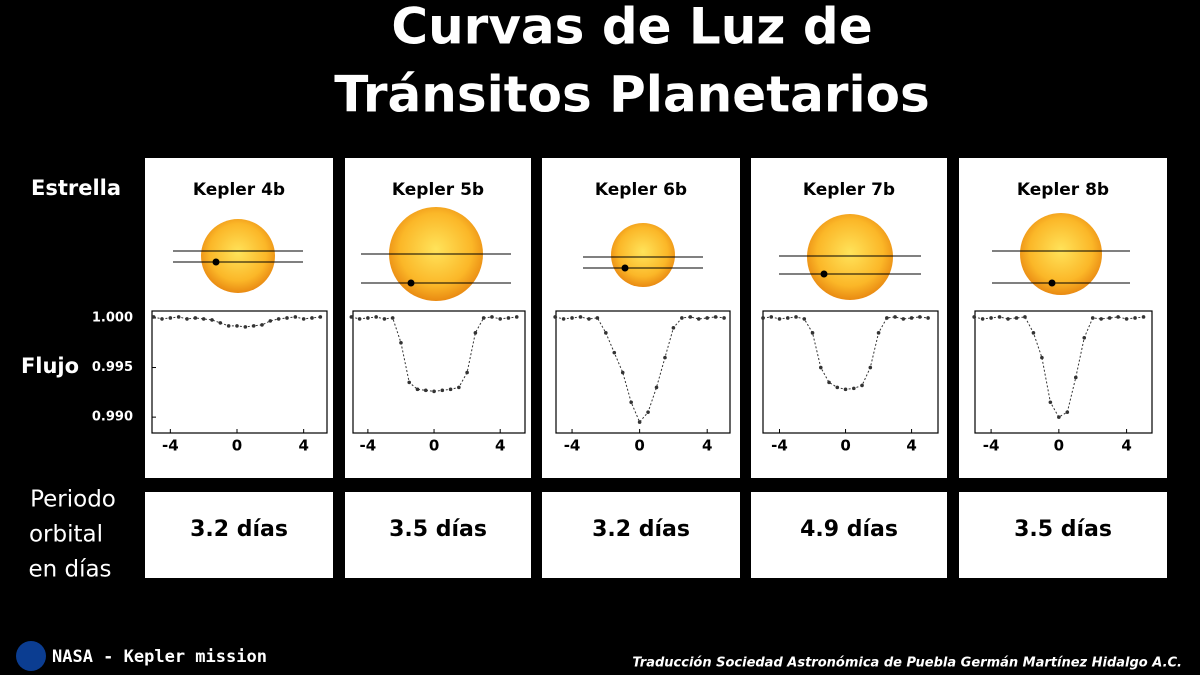  What do you see at coordinates (438, 190) in the screenshot?
I see `chart-title: Kepler 5b` at bounding box center [438, 190].